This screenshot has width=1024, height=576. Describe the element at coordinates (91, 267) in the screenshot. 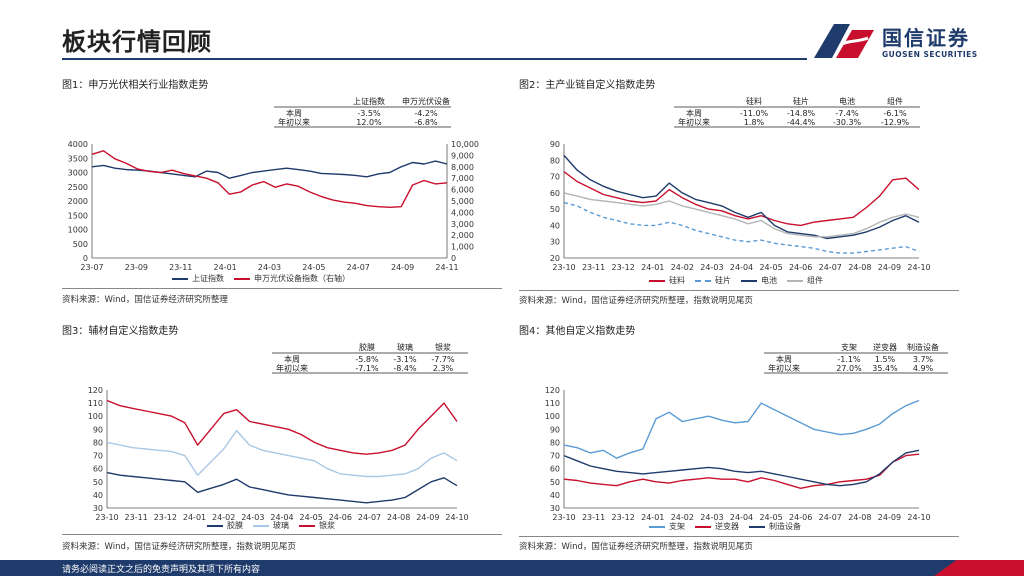

I see `x-tick-label: 23-07` at that location.